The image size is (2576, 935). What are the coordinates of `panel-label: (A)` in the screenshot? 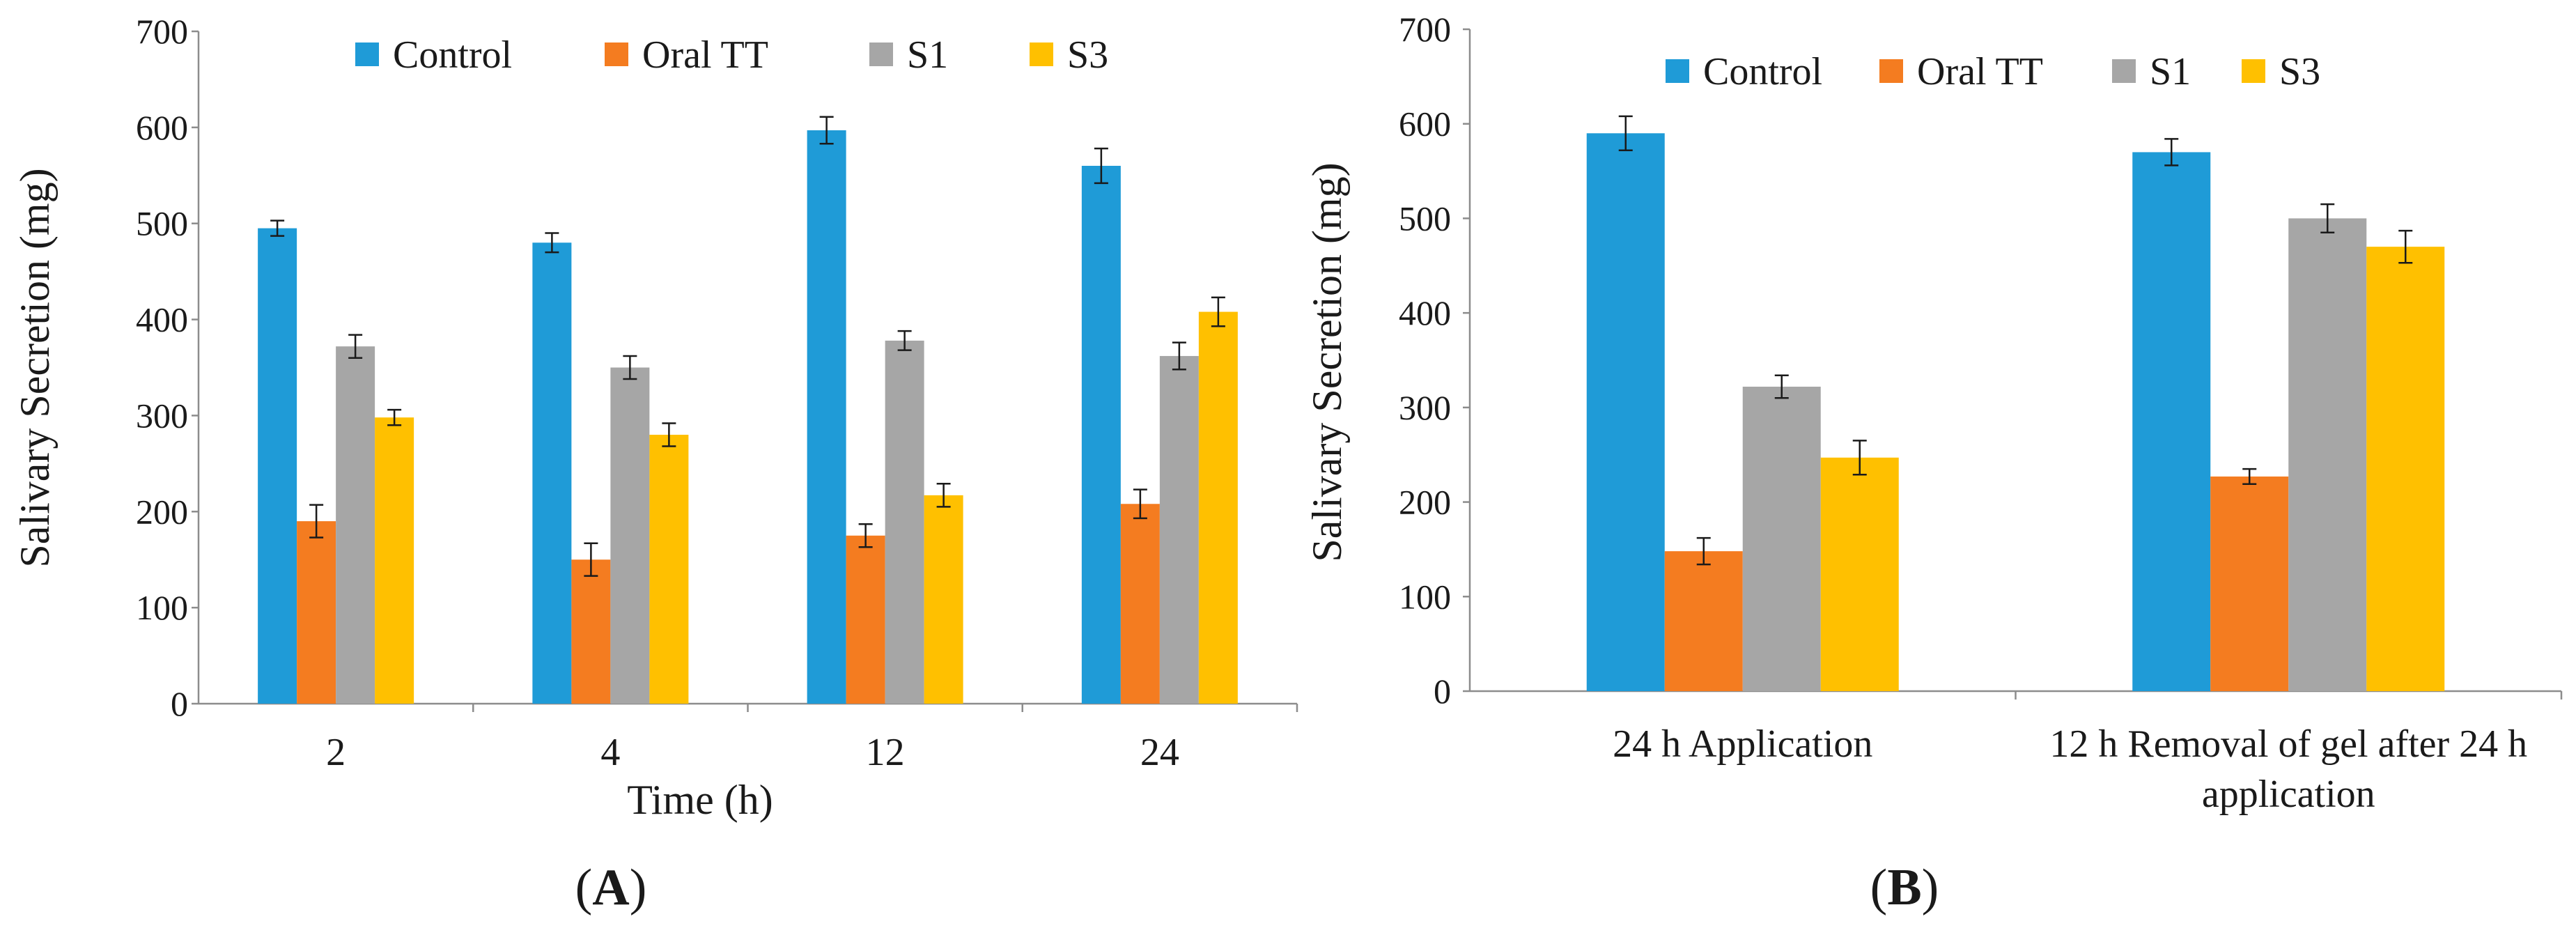 It's located at (611, 887).